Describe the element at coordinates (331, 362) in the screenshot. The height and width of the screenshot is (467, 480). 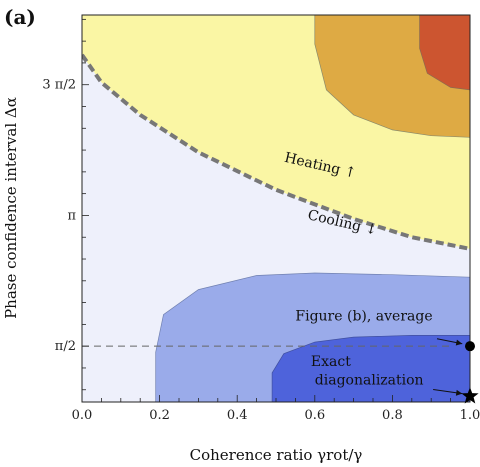
I see `annotation-exact-1: Exact` at that location.